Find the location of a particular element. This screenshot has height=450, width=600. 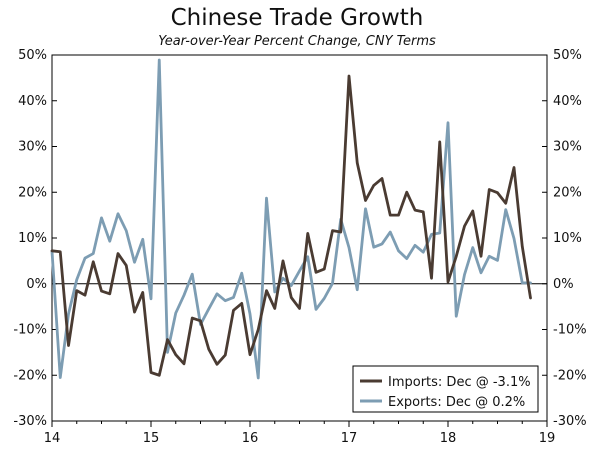

legend-box is located at coordinates (445, 389).